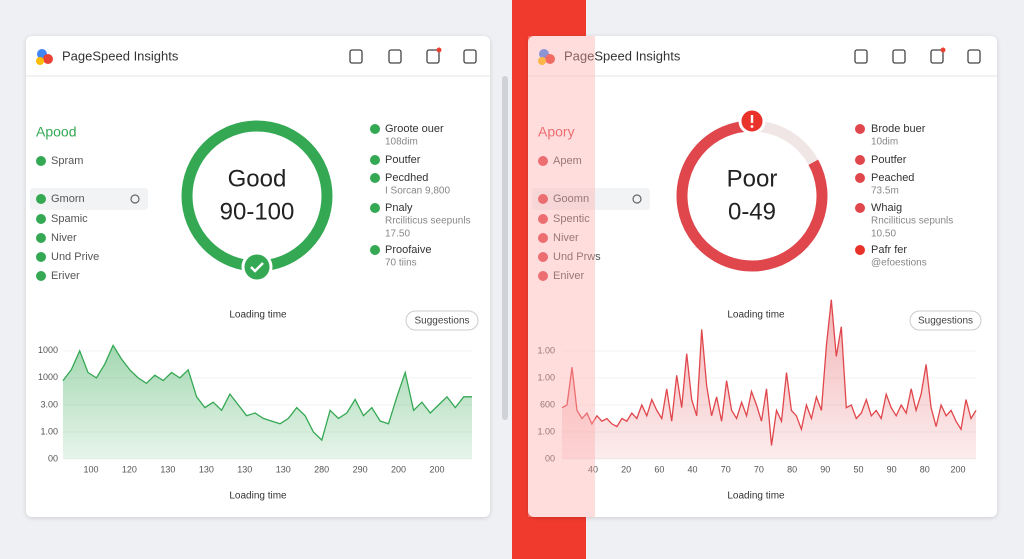 Image resolution: width=1024 pixels, height=559 pixels. I want to click on nav-item: Eniver, so click(569, 276).